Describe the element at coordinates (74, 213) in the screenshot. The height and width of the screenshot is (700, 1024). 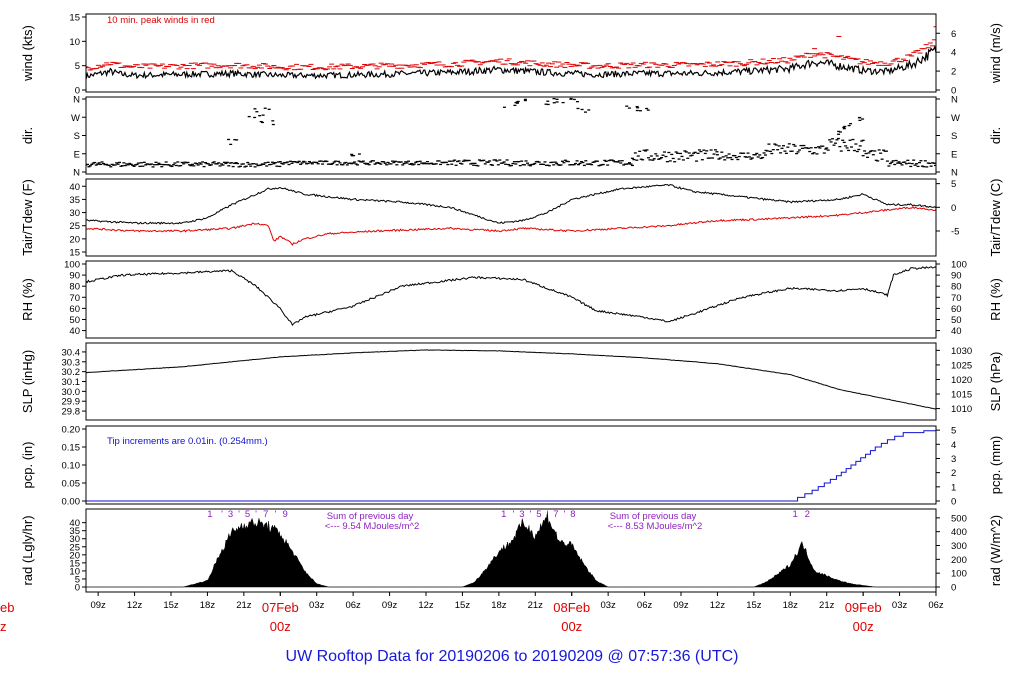
I see `y-tick-label: 30` at that location.